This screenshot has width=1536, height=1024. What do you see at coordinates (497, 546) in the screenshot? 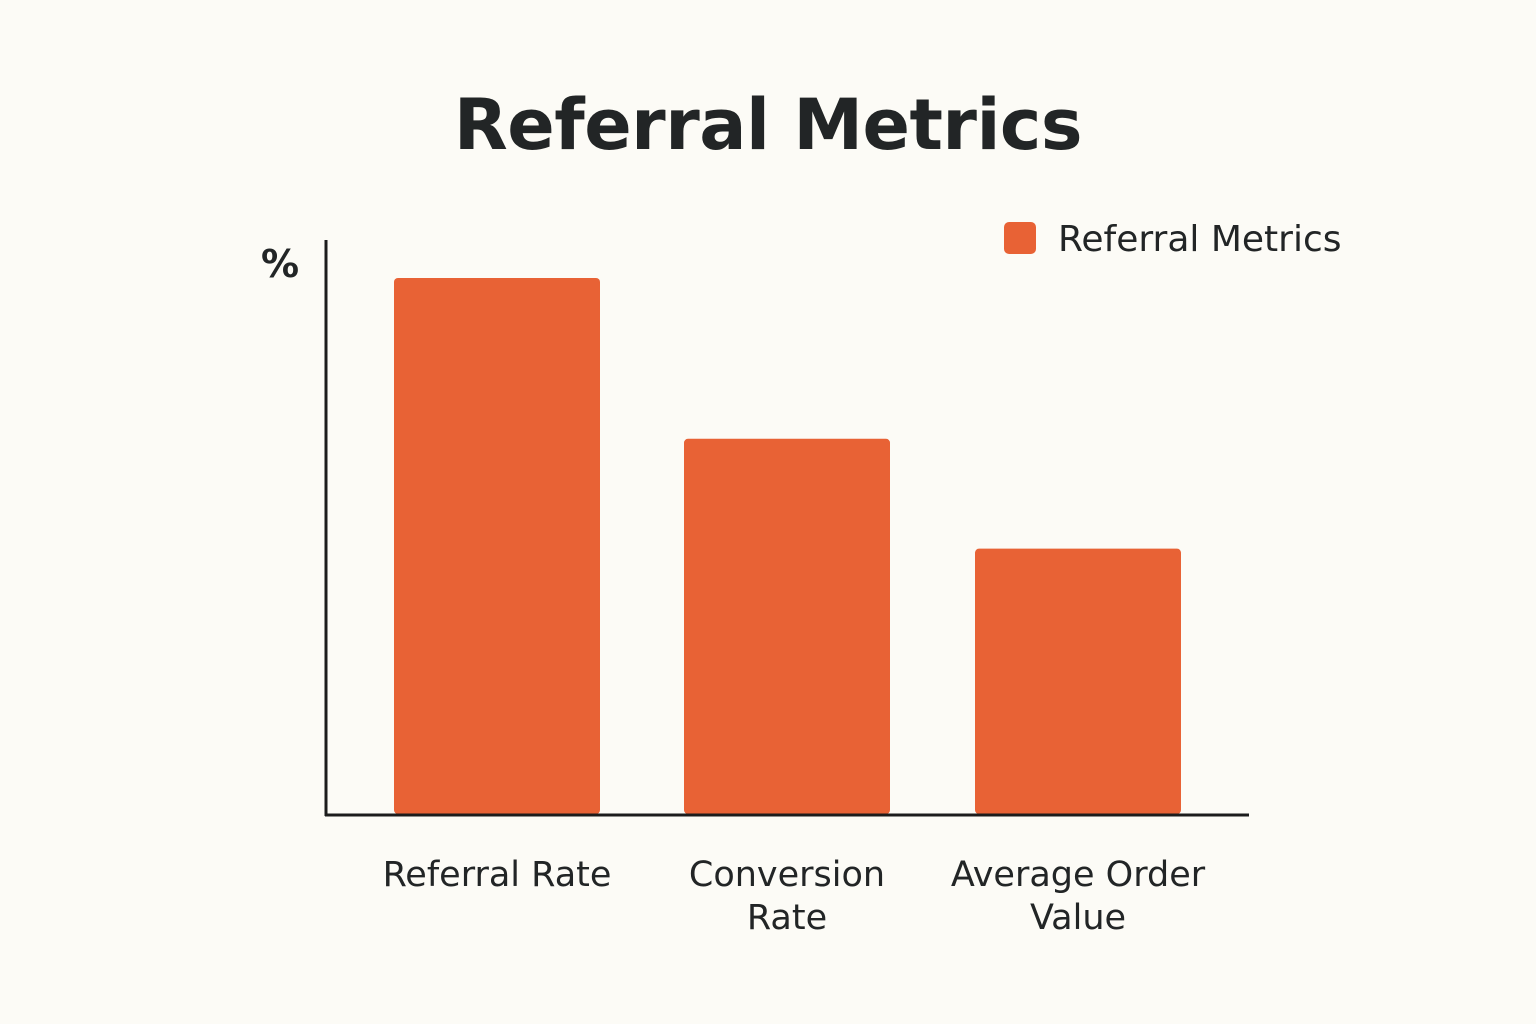
I see `bar-referral-rate` at bounding box center [497, 546].